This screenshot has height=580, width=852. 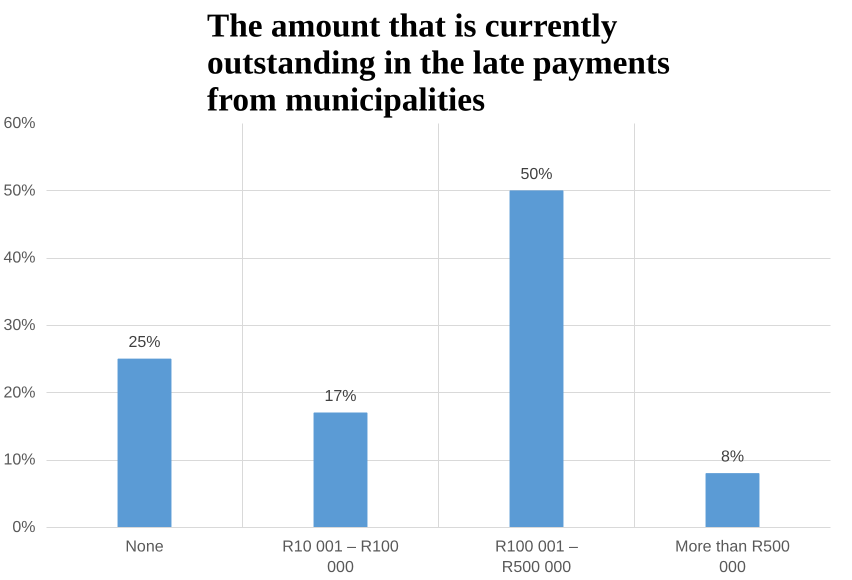 What do you see at coordinates (19, 258) in the screenshot?
I see `y-tick-label: 40%` at bounding box center [19, 258].